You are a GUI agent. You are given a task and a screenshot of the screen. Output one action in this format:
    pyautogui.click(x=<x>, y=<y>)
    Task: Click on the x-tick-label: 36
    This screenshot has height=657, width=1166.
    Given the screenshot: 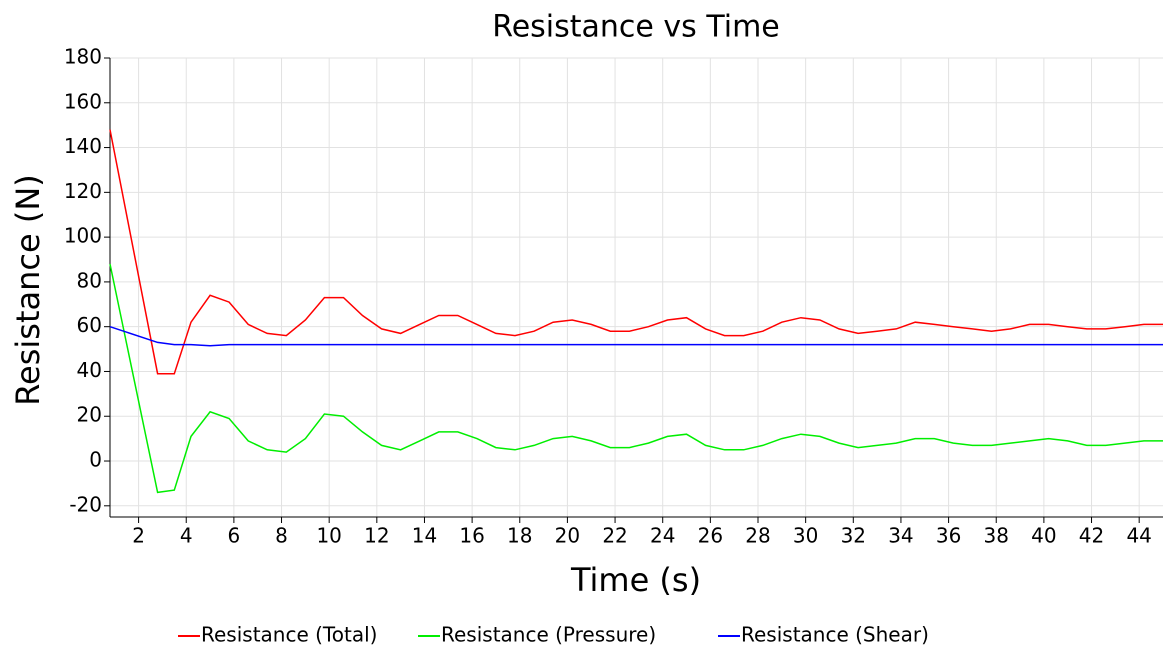 What is the action you would take?
    pyautogui.click(x=948, y=536)
    